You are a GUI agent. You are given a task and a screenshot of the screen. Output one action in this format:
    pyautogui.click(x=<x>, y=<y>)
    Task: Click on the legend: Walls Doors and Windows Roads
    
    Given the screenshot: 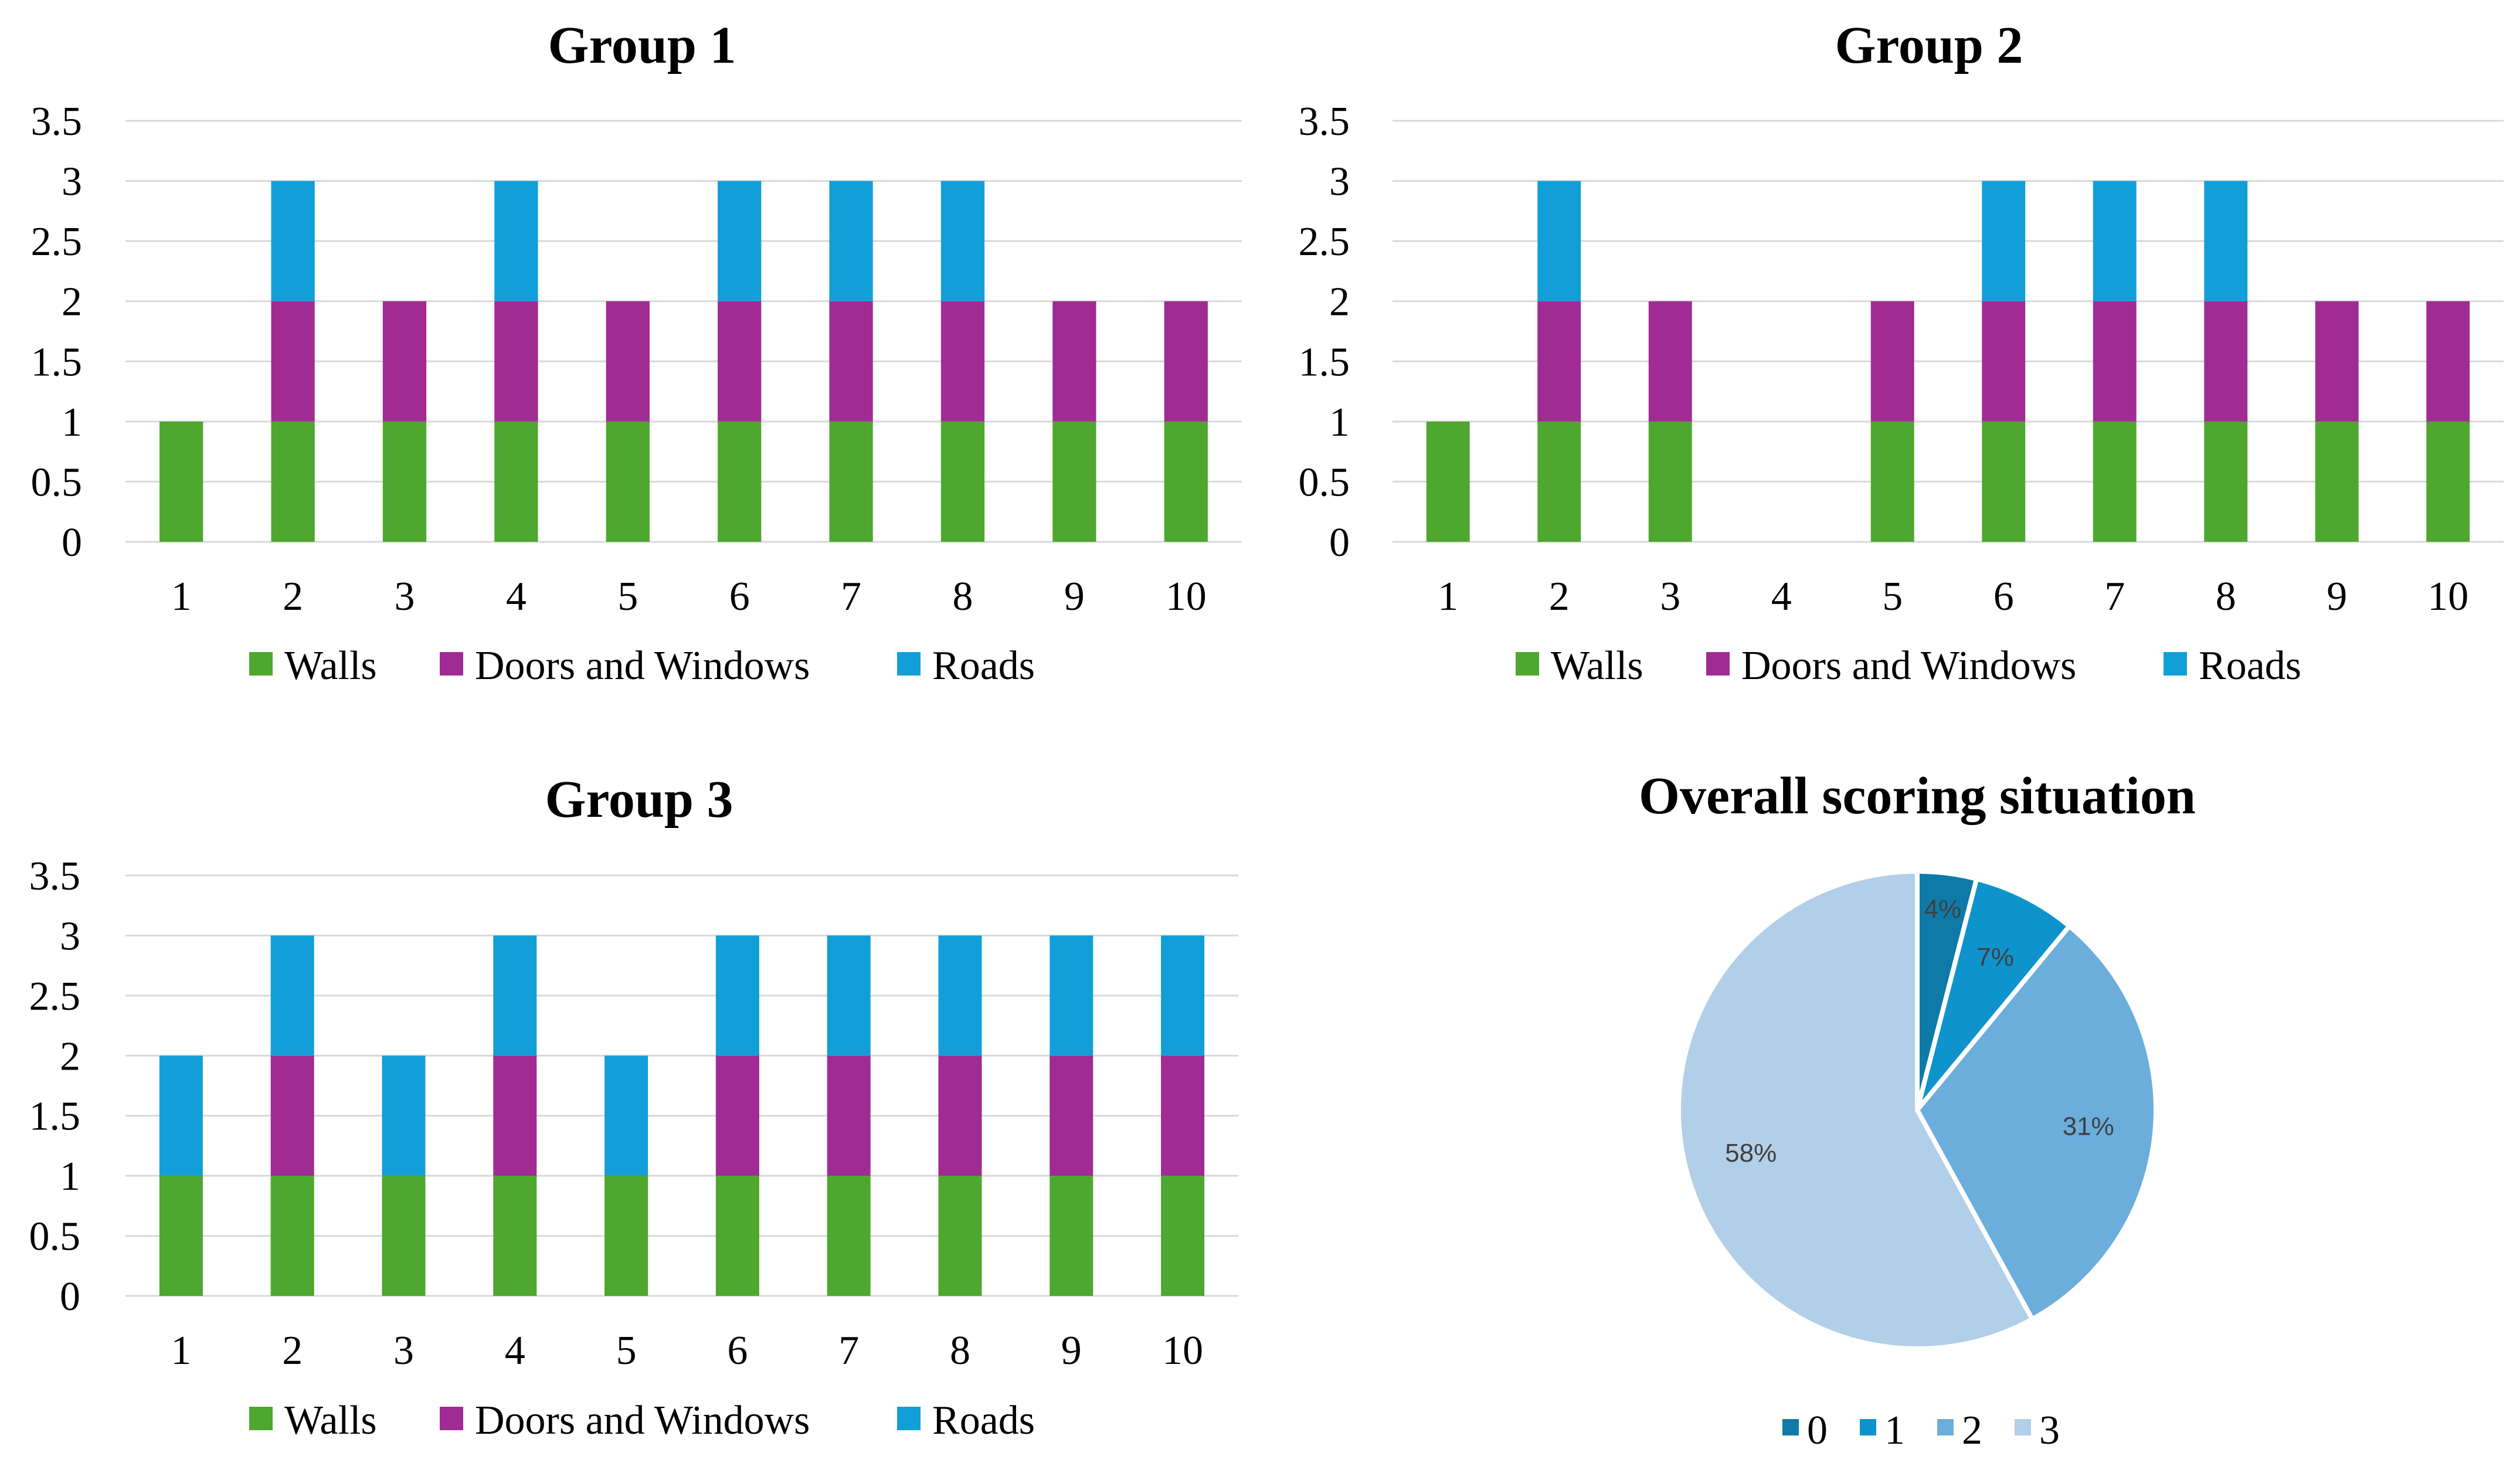 What is the action you would take?
    pyautogui.click(x=642, y=666)
    